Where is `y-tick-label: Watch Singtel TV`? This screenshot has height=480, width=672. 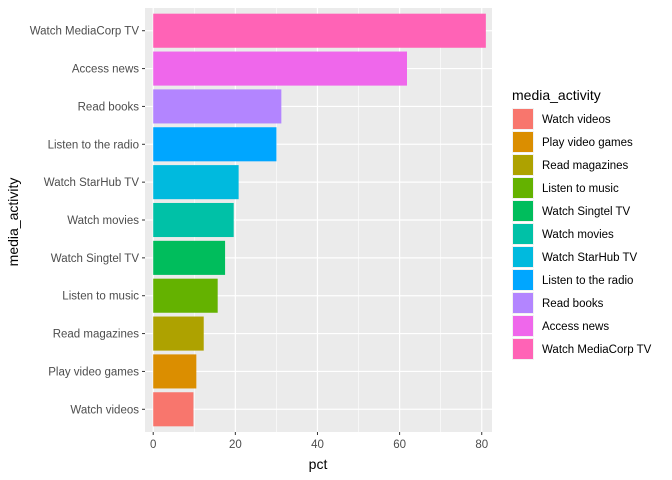
y-tick-label: Watch Singtel TV is located at coordinates (95, 259).